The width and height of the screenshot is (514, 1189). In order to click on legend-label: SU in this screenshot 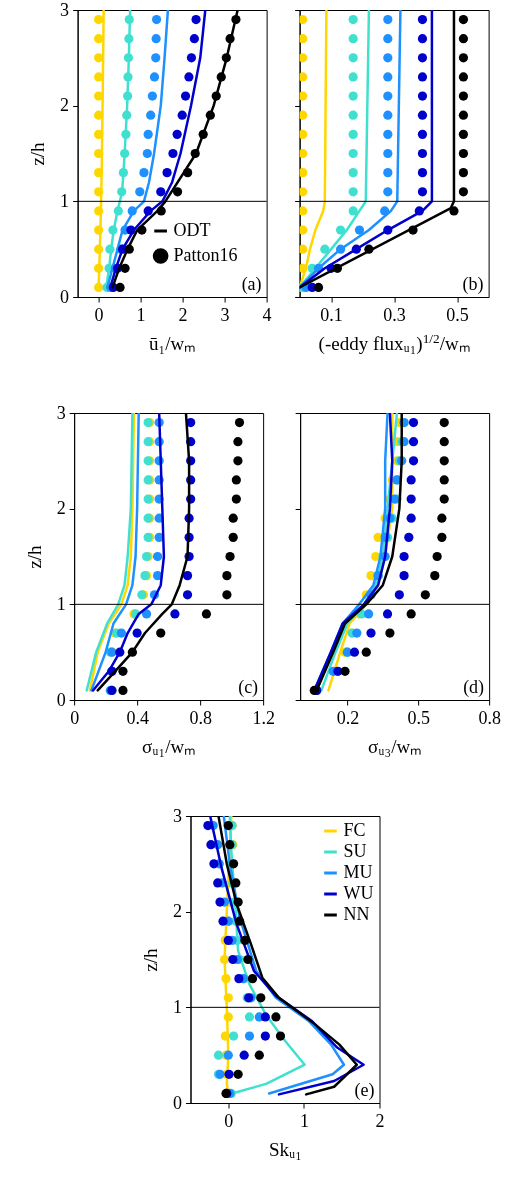, I will do `click(355, 851)`.